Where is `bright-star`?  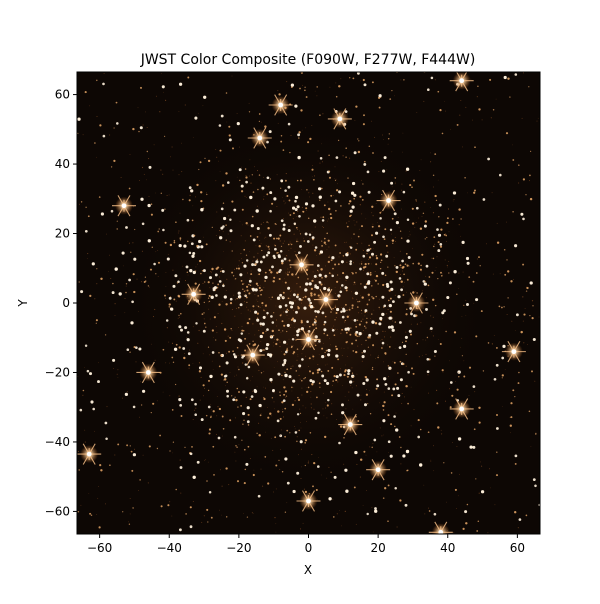
bright-star is located at coordinates (513, 351).